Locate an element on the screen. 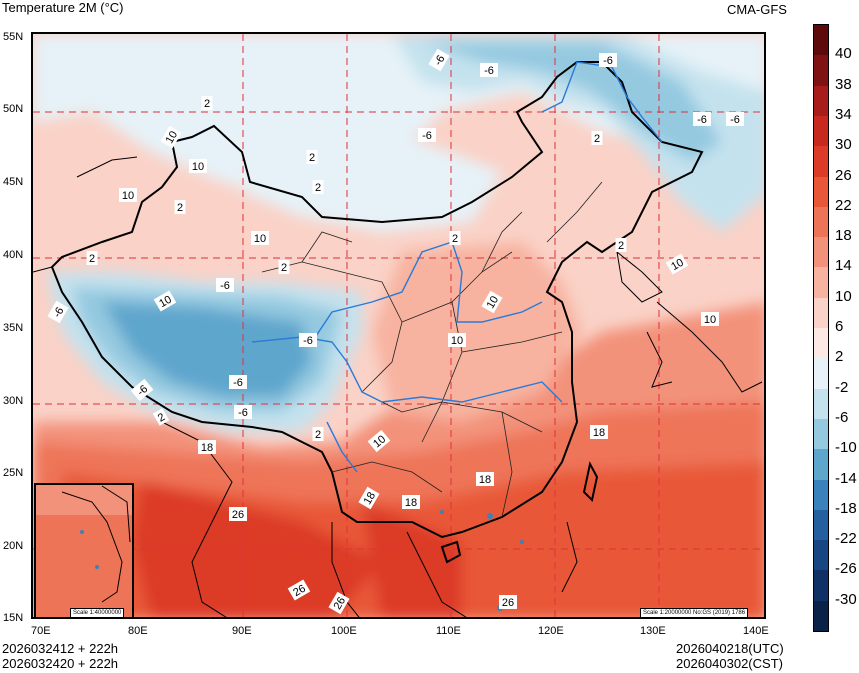  colorbar-label: 34 is located at coordinates (843, 114).